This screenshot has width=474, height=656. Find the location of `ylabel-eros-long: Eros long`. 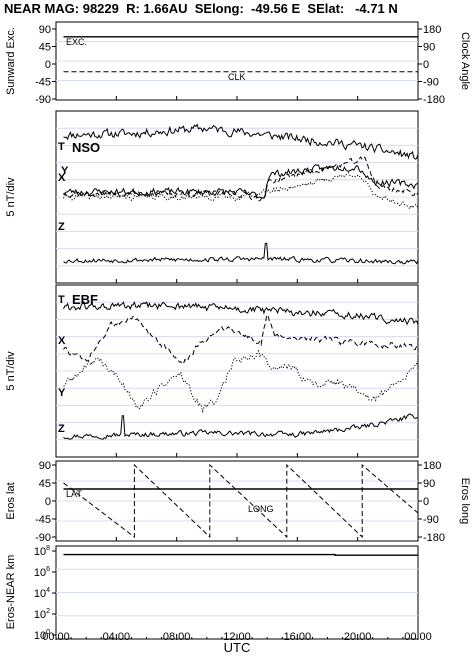

ylabel-eros-long: Eros long is located at coordinates (465, 501).